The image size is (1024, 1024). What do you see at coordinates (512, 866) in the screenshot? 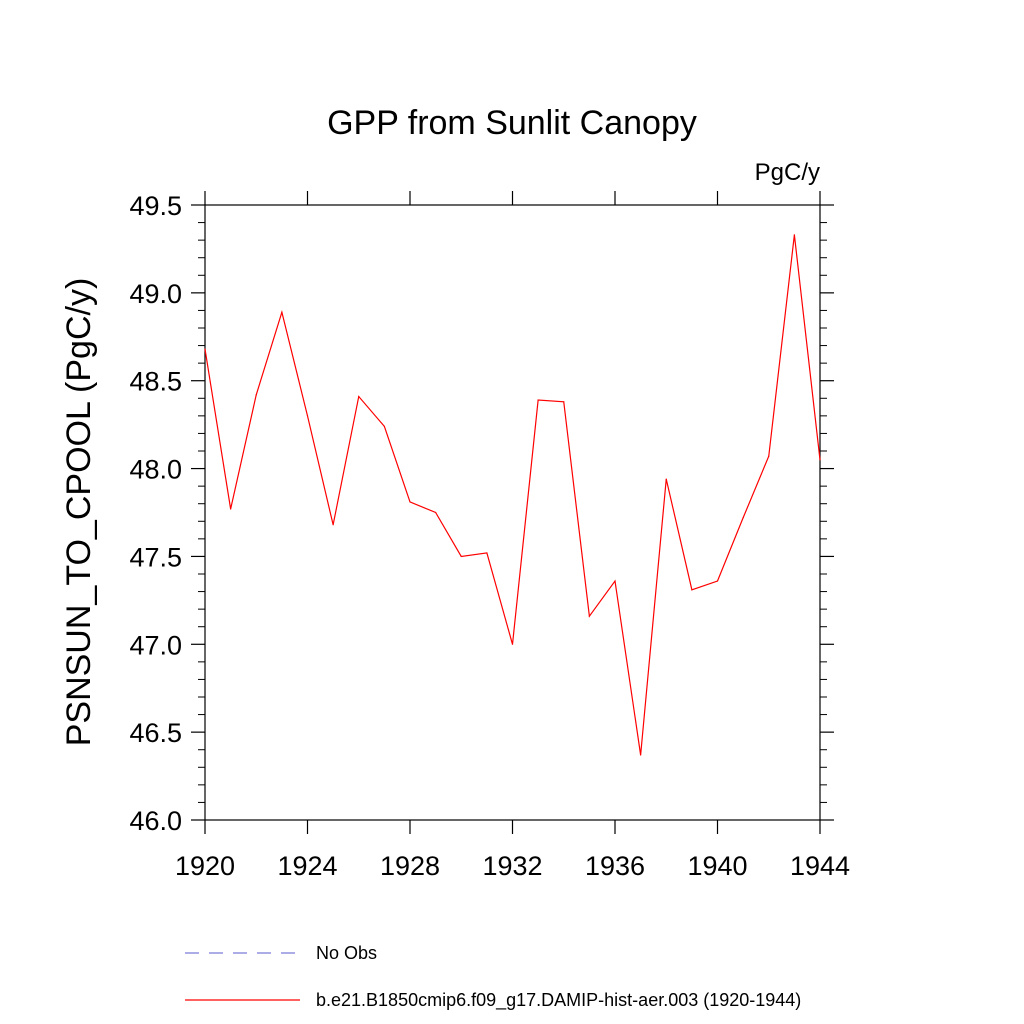
I see `x-tick-label: 1932` at bounding box center [512, 866].